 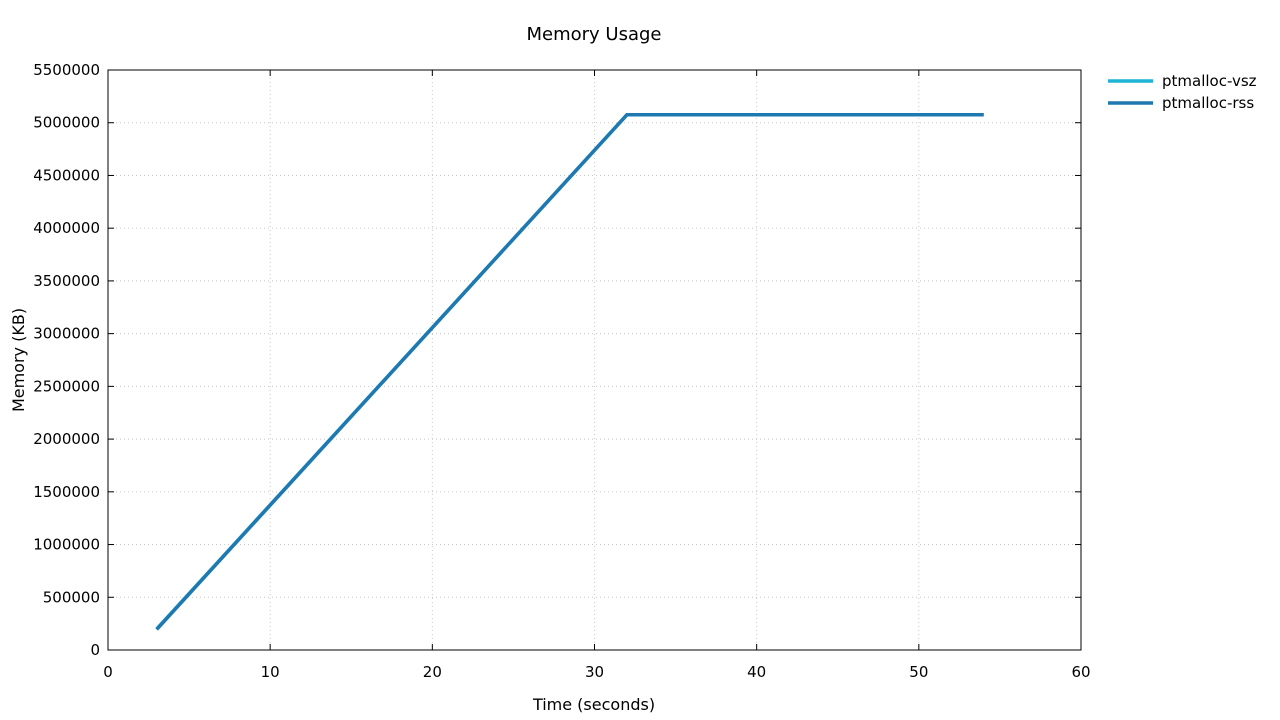 I want to click on y-tick-label: 1500000, so click(x=66, y=492).